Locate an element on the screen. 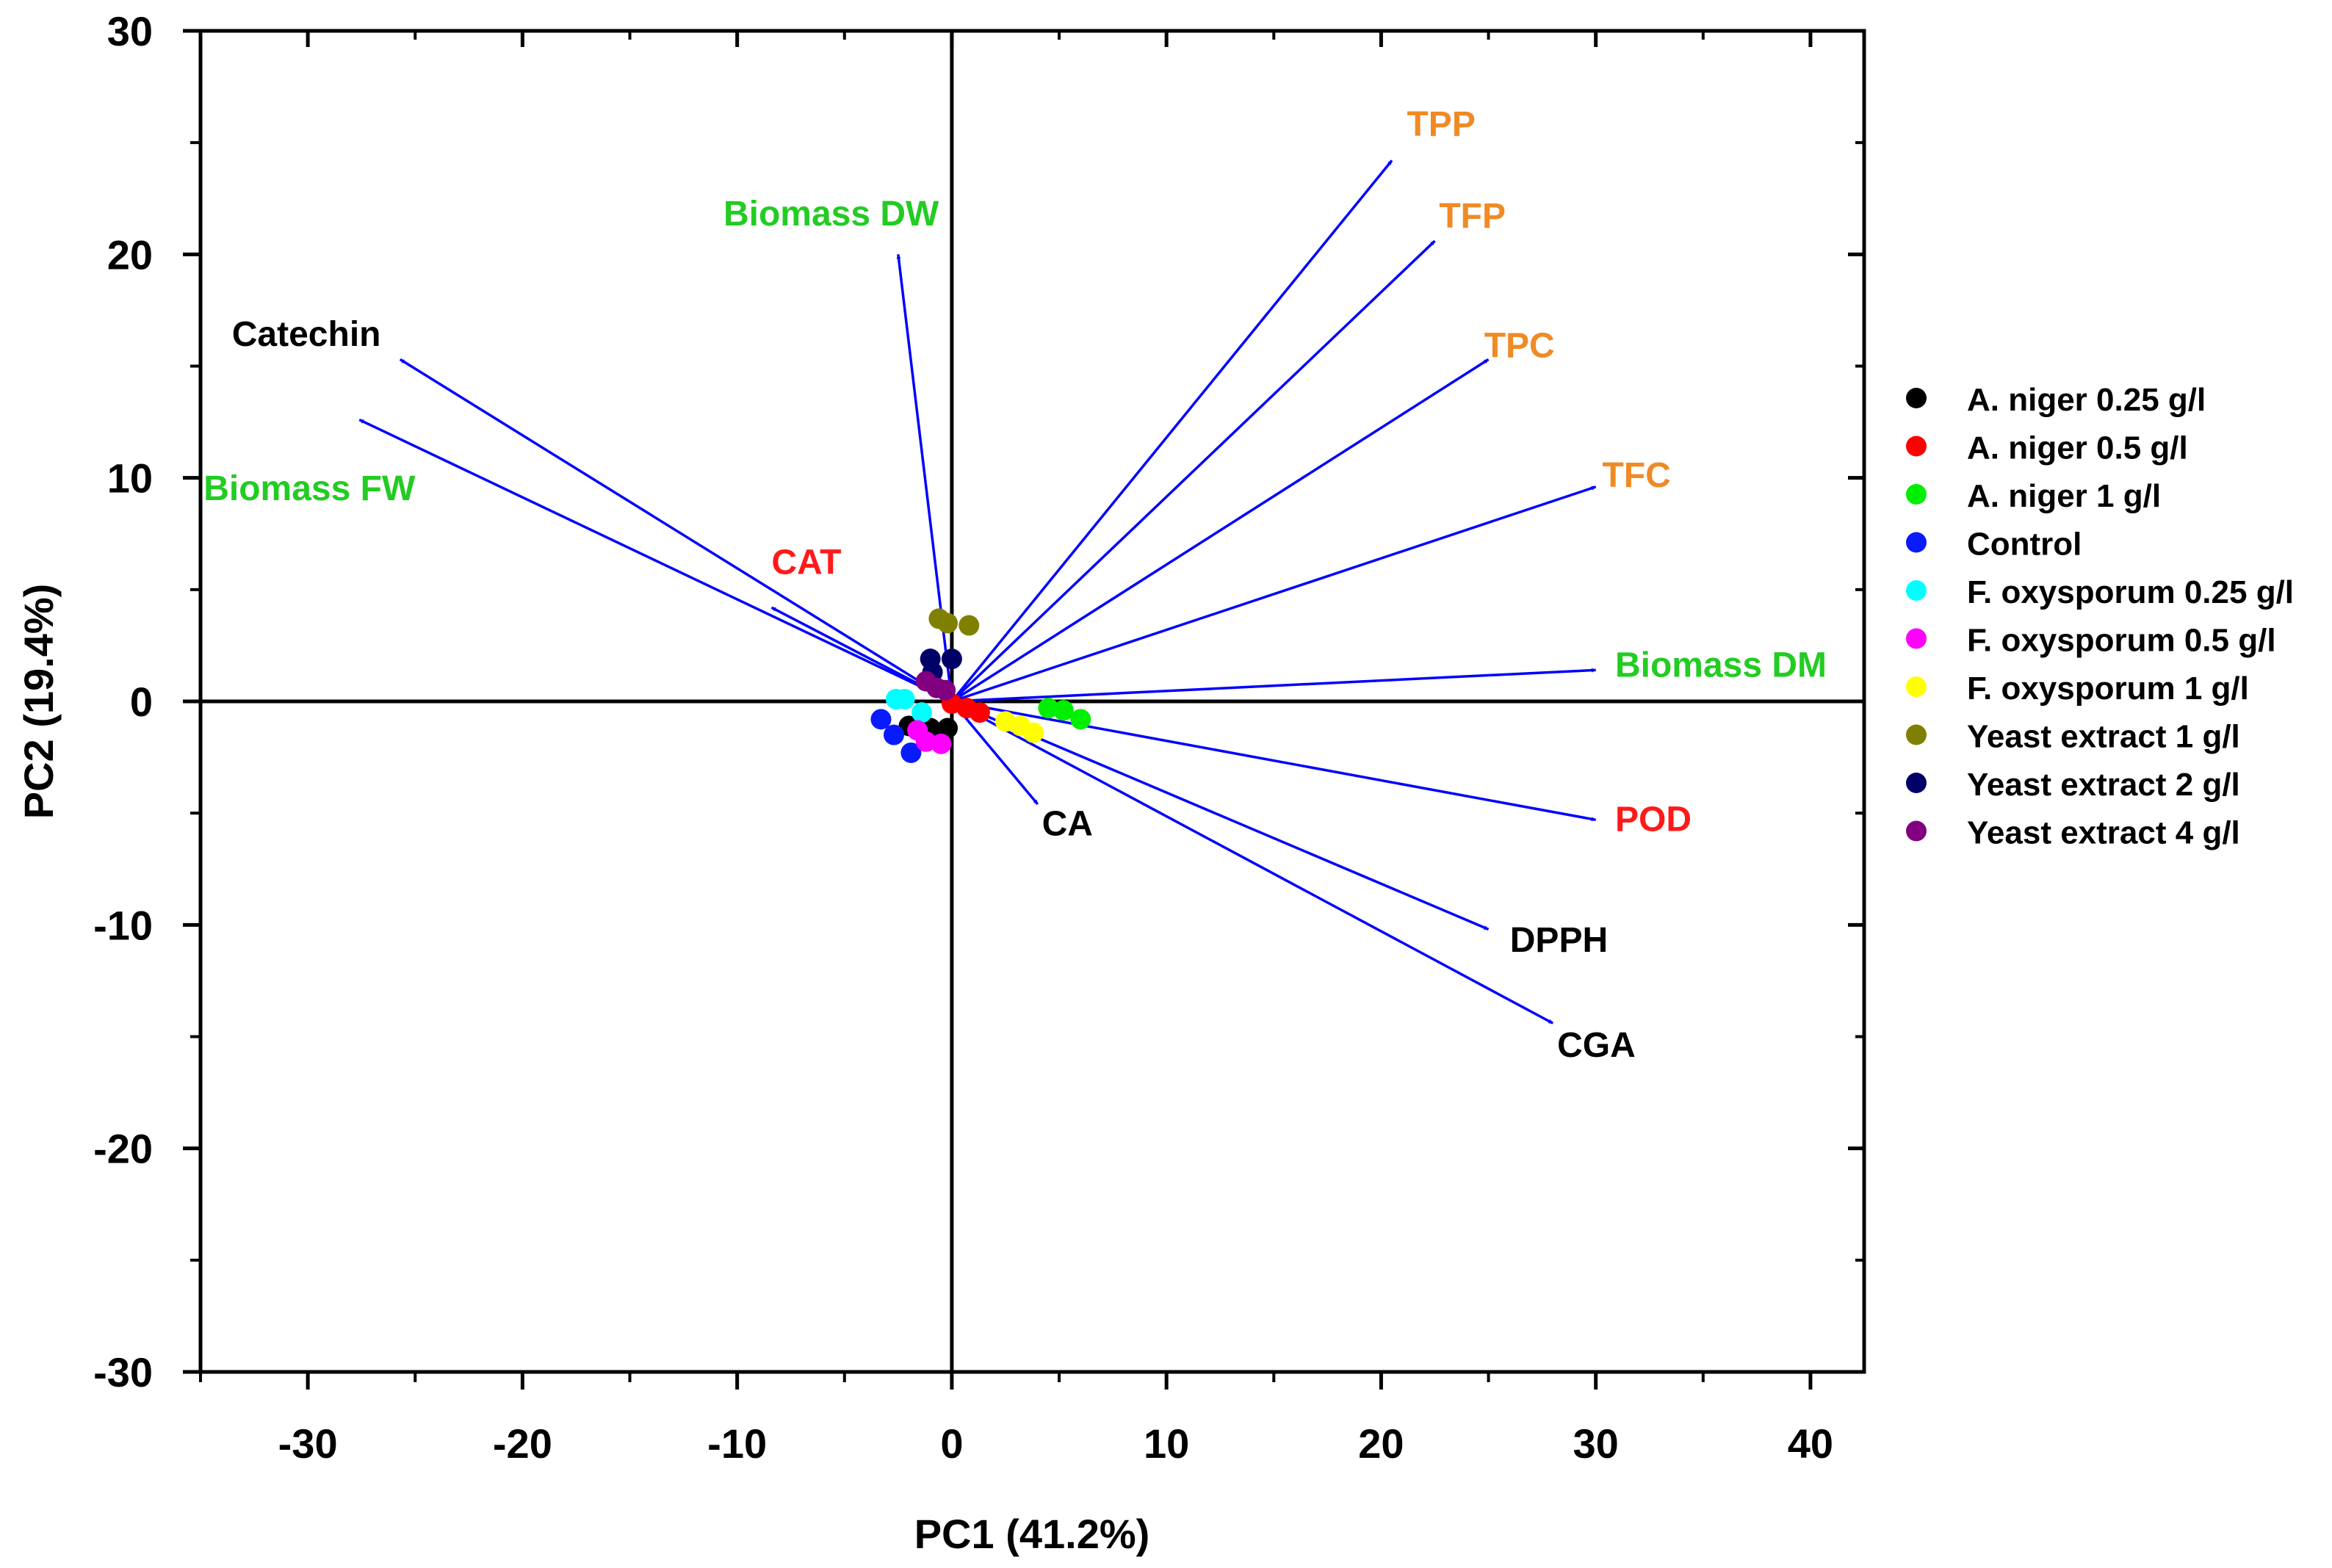  loading-label: DPPH is located at coordinates (1559, 940).